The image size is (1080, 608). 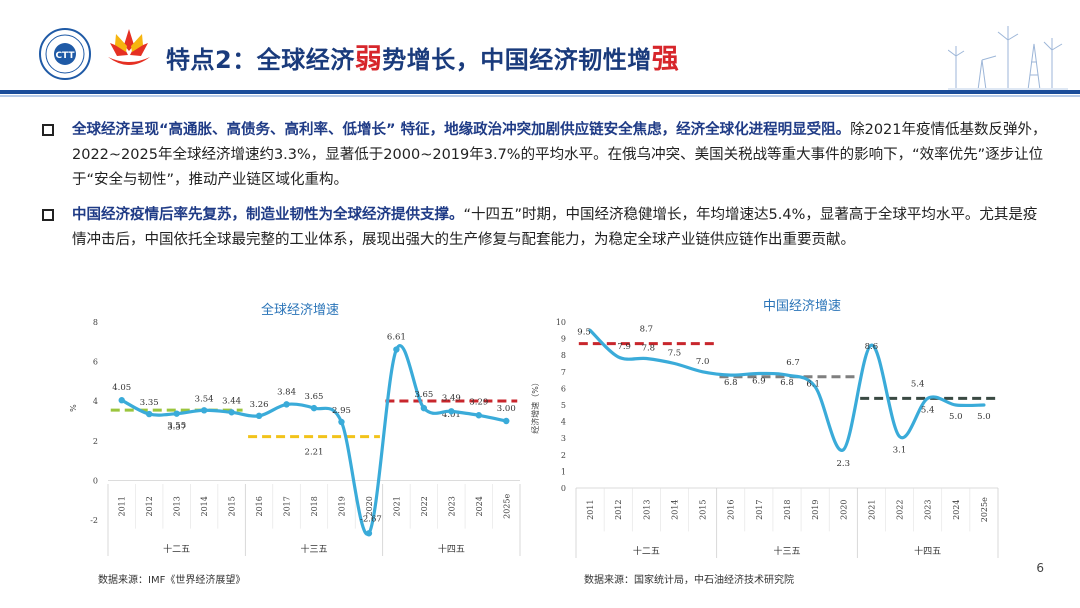 What do you see at coordinates (259, 405) in the screenshot?
I see `data-label: 3.26` at bounding box center [259, 405].